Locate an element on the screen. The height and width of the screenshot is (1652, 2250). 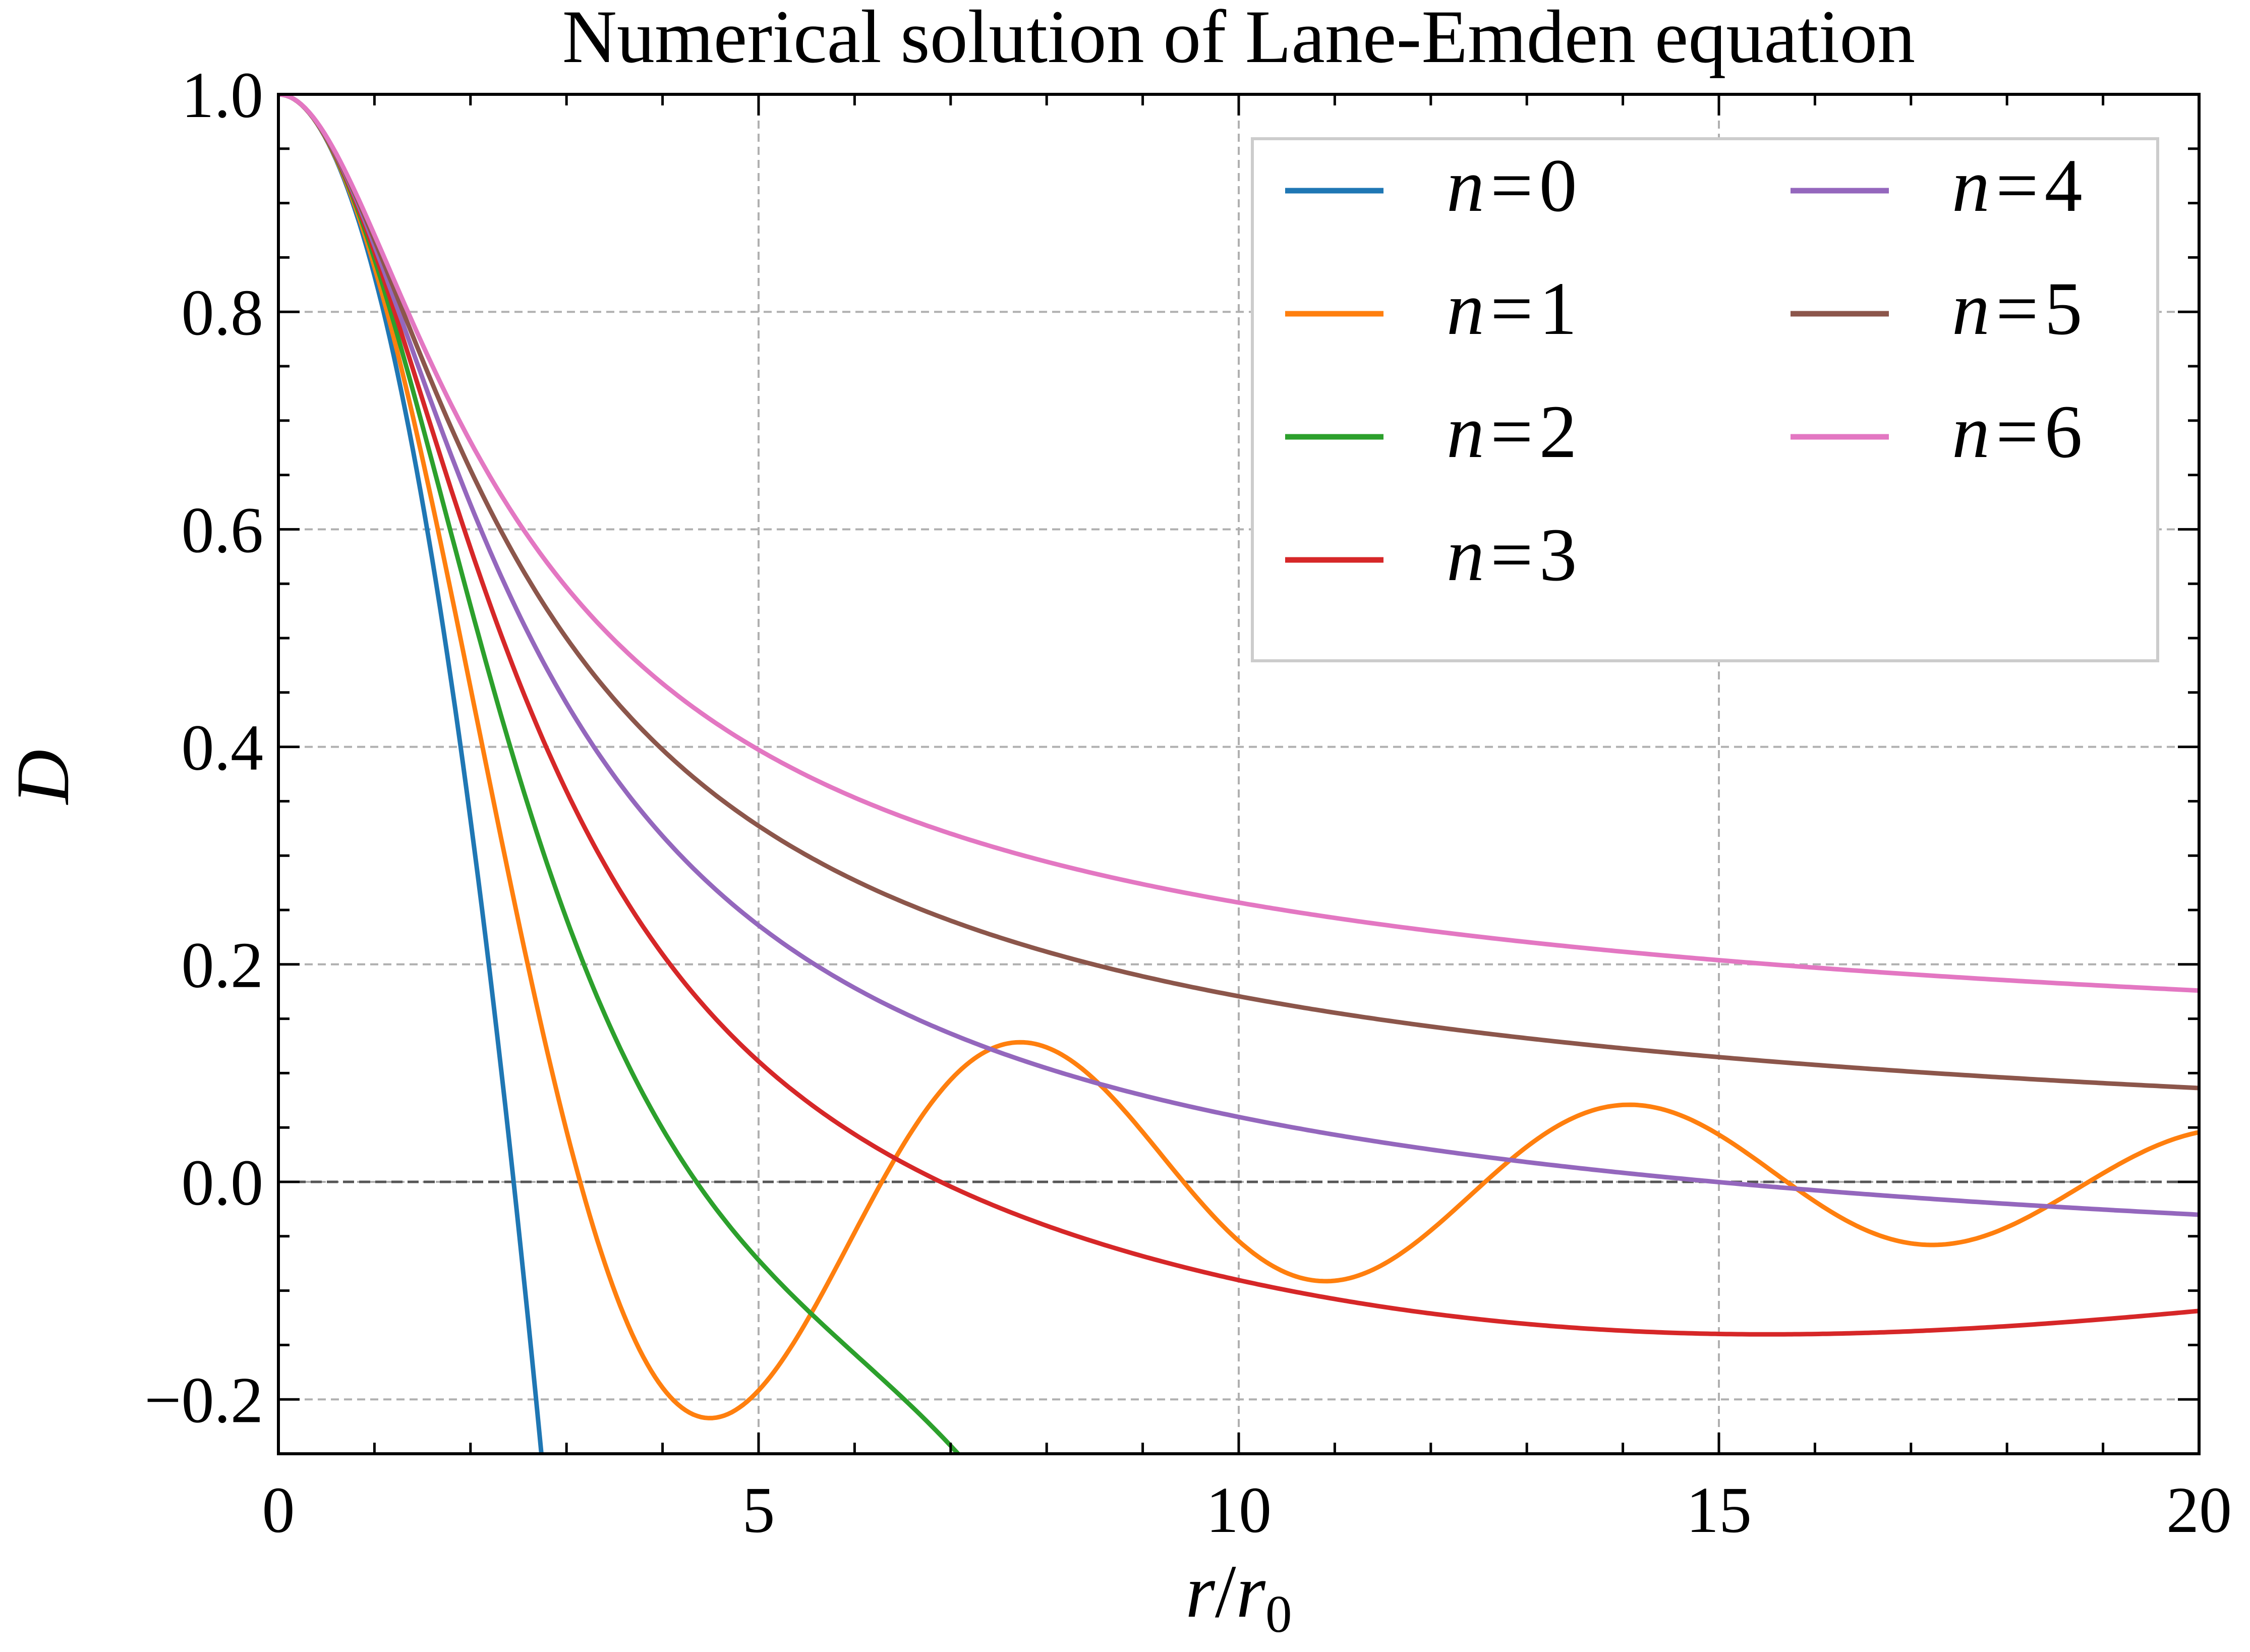
x-axis-label-subindex: 0 is located at coordinates (1278, 1613).